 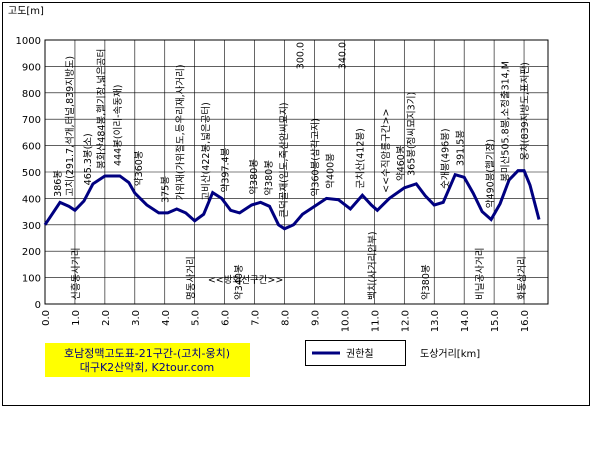 What do you see at coordinates (239, 282) in the screenshot?
I see `annotation: 약340봉` at bounding box center [239, 282].